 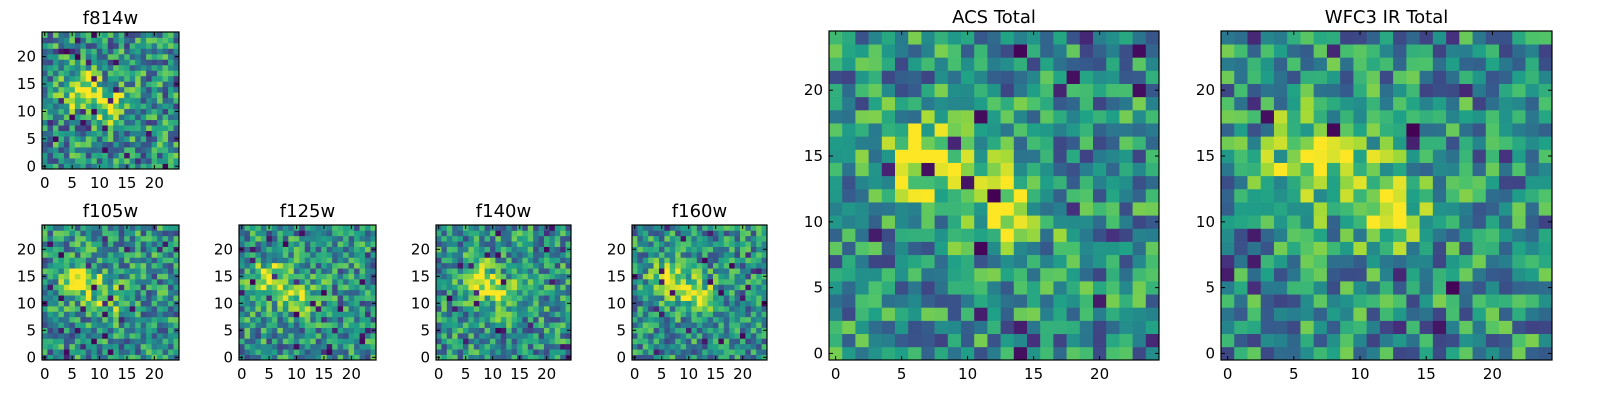 What do you see at coordinates (519, 374) in the screenshot?
I see `x-tick-label: 15` at bounding box center [519, 374].